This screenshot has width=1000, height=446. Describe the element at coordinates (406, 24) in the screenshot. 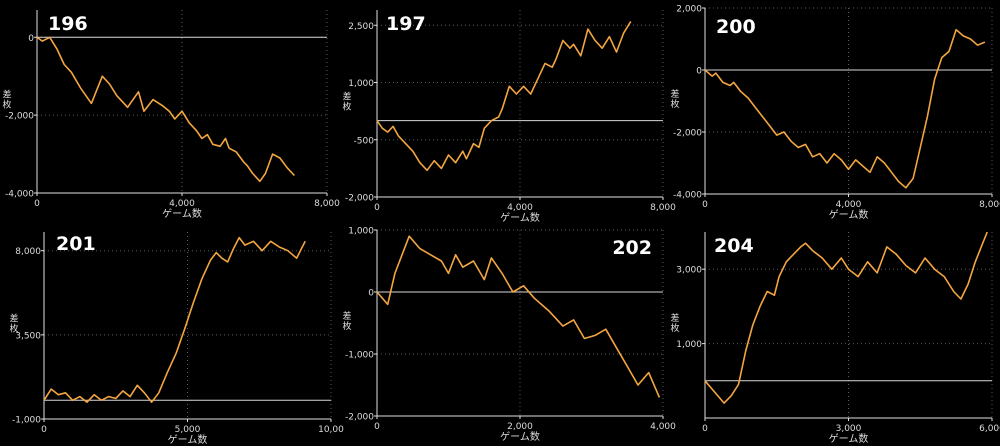

I see `chart-title: 197` at that location.